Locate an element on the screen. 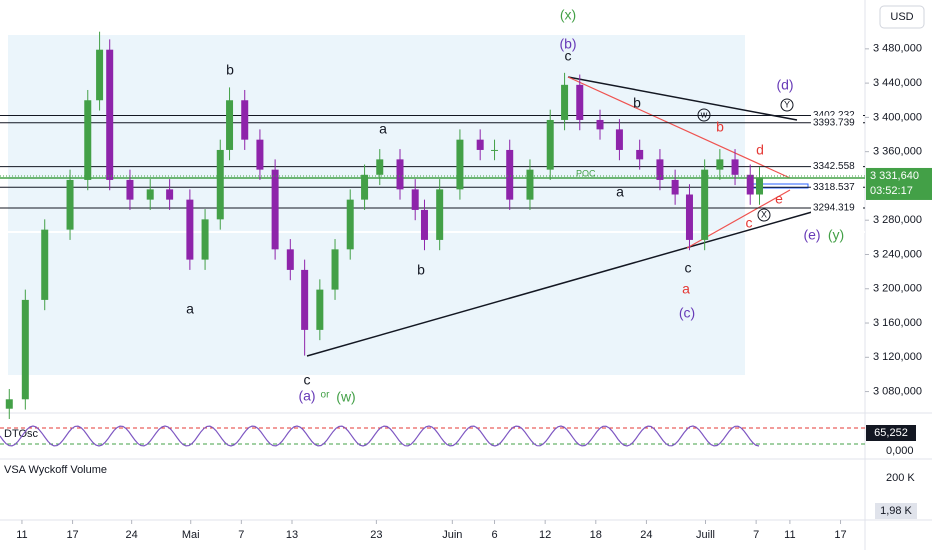  y-tick-label: 3 360,000 is located at coordinates (897, 152).